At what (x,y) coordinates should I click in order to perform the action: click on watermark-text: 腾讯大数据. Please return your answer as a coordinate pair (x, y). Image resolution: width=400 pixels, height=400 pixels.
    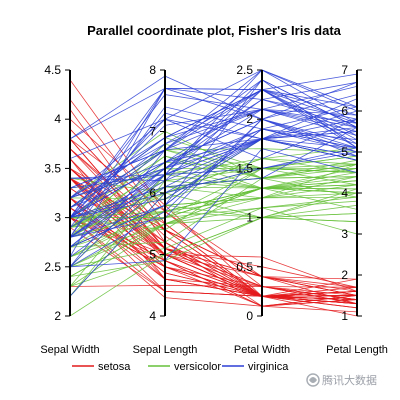
    Looking at the image, I should click on (349, 380).